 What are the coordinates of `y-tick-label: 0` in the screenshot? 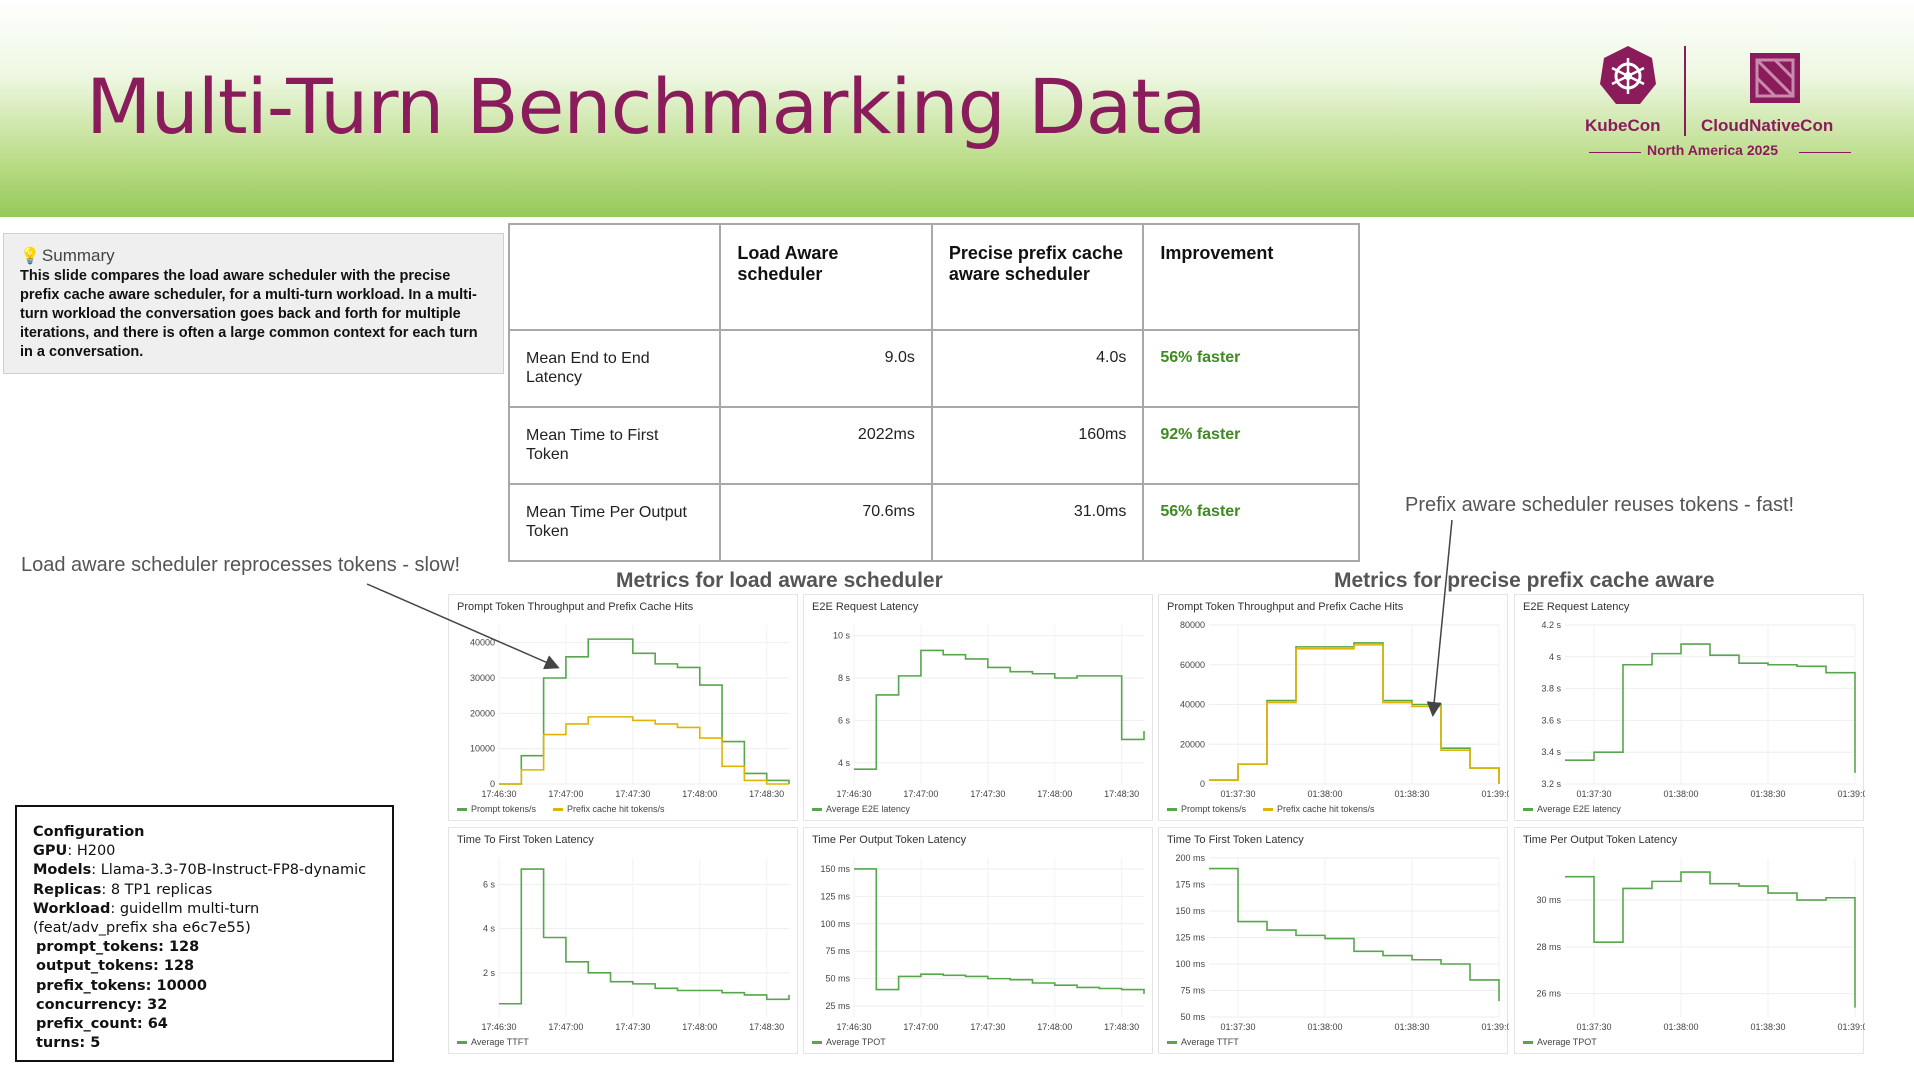 It's located at (1202, 784).